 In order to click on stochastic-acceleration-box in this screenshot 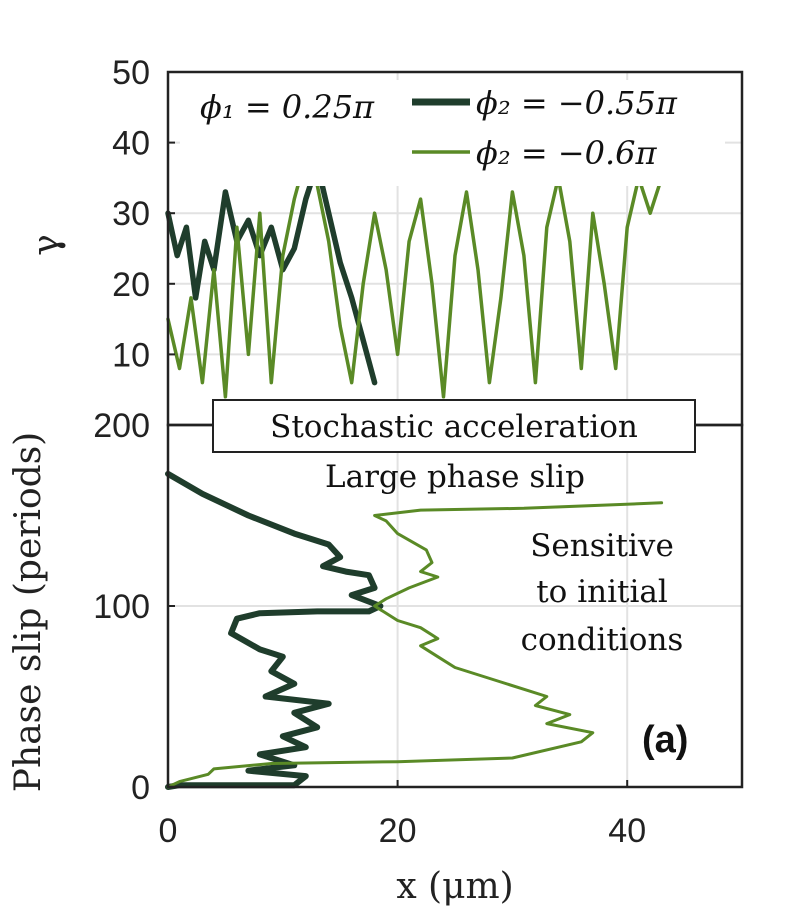, I will do `click(454, 426)`.